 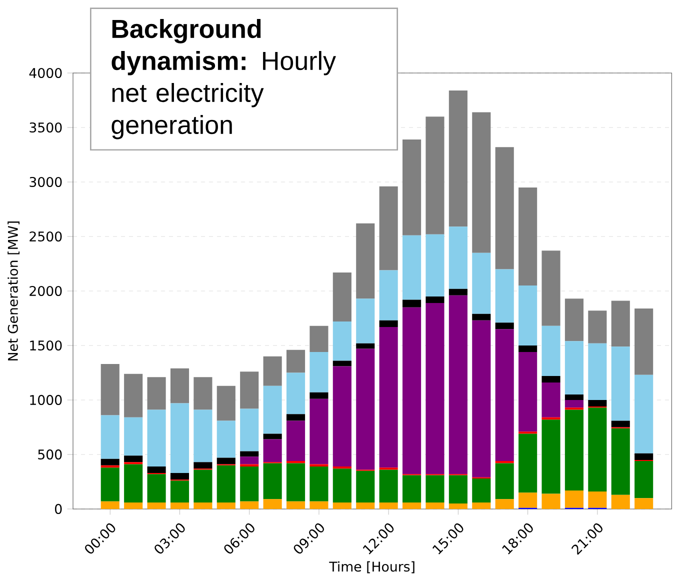 I want to click on x-axis-title: Time [Hours], so click(x=371, y=567).